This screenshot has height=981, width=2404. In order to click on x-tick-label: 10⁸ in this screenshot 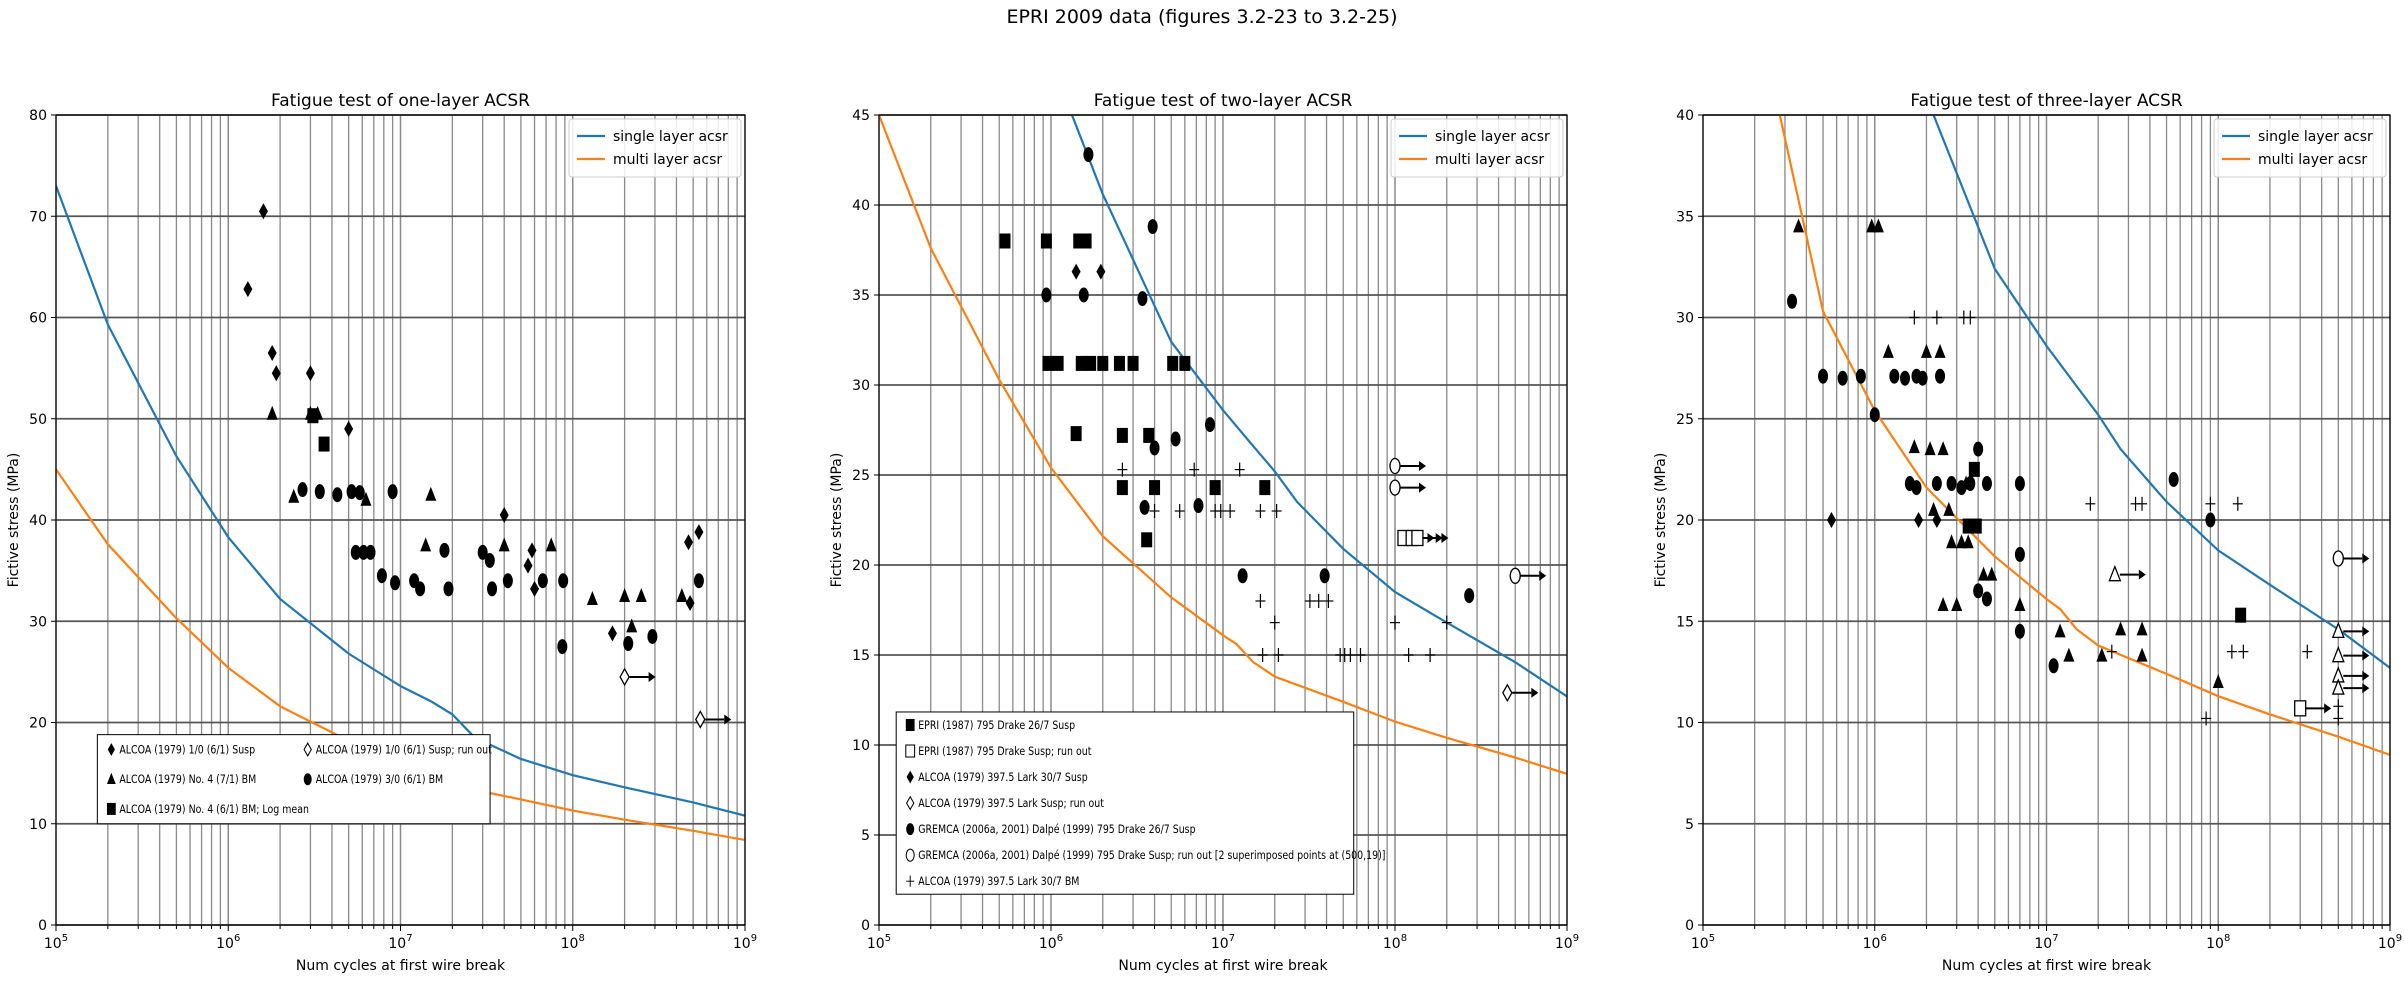, I will do `click(2218, 942)`.